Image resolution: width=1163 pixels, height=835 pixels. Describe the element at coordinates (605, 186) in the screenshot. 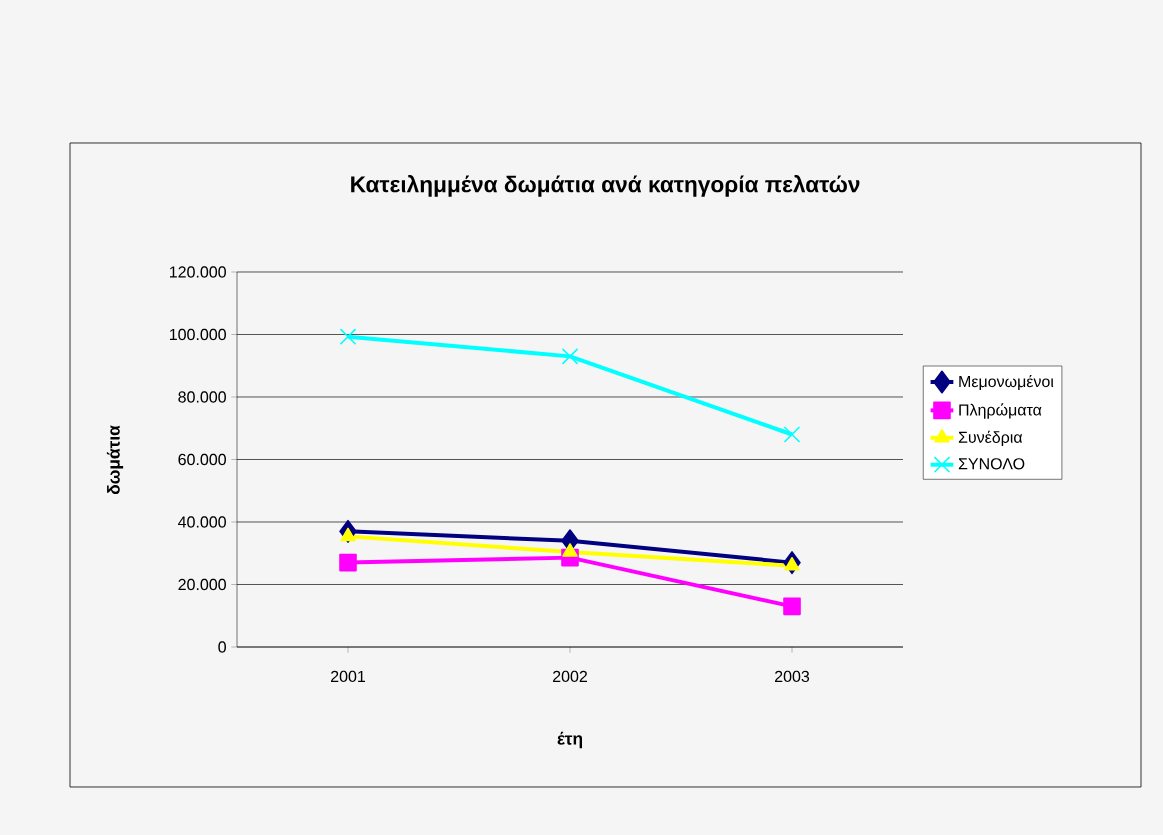

I see `chart-title: Κατειλημμένα δωμάτια ανά κατηγορία πελατών` at that location.